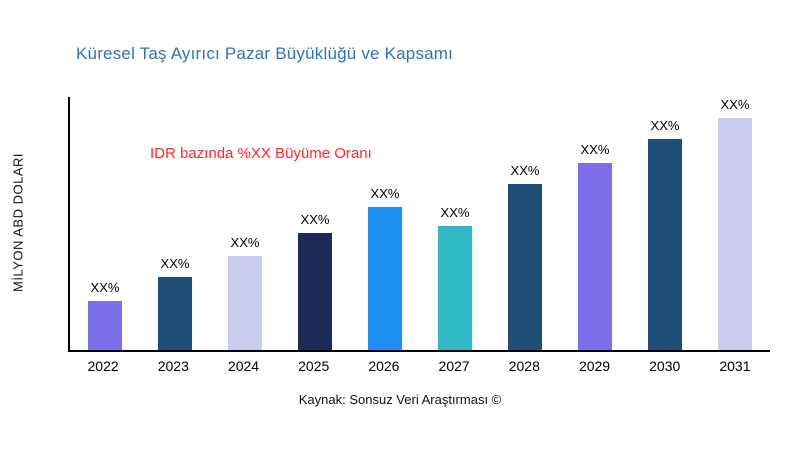 Image resolution: width=800 pixels, height=450 pixels. What do you see at coordinates (385, 278) in the screenshot?
I see `bar-2026` at bounding box center [385, 278].